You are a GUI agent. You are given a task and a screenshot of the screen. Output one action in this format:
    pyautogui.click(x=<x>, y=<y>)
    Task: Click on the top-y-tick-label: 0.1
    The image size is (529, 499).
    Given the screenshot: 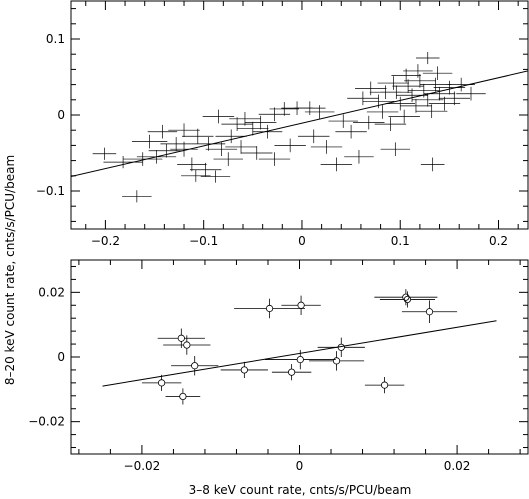 What is the action you would take?
    pyautogui.click(x=55, y=39)
    